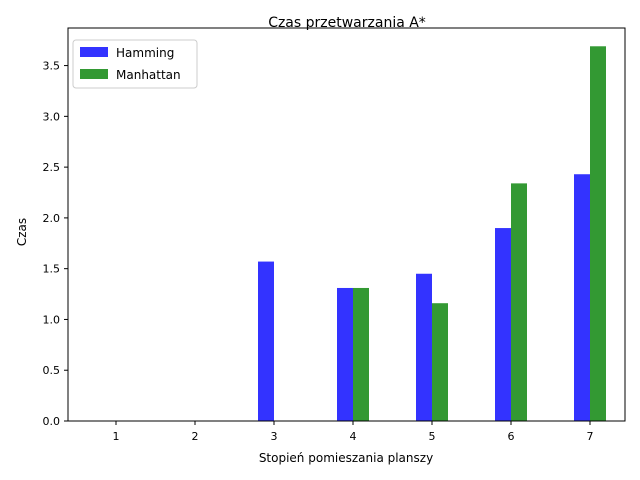 This screenshot has width=640, height=480. What do you see at coordinates (52, 66) in the screenshot?
I see `y-tick-label: 3.5` at bounding box center [52, 66].